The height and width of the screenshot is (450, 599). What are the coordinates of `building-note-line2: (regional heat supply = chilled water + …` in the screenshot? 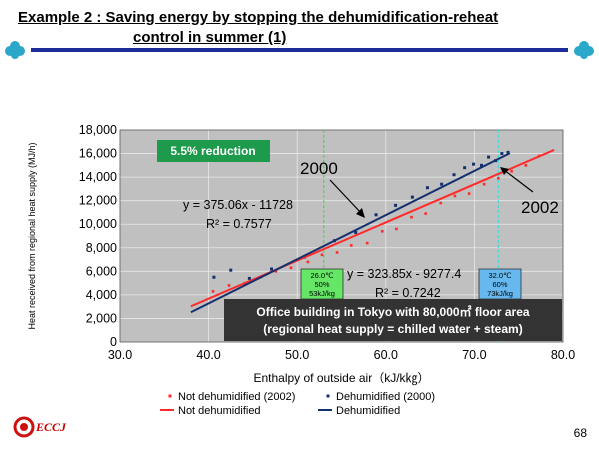 It's located at (392, 329).